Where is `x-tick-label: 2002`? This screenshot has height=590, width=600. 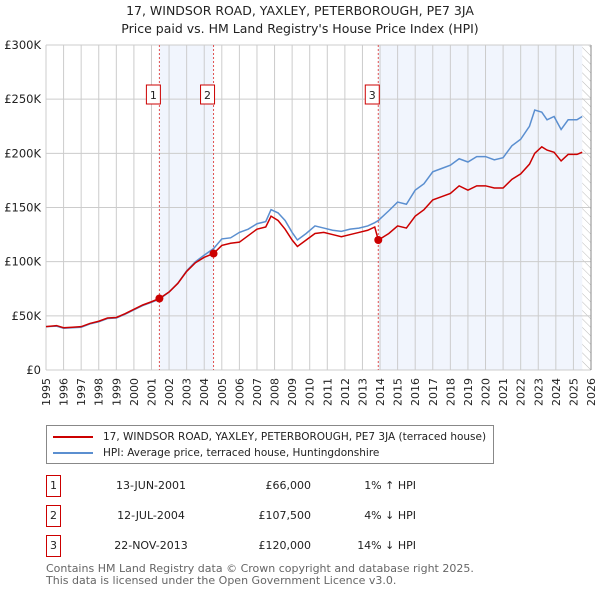 x-tick-label: 2002 is located at coordinates (169, 392).